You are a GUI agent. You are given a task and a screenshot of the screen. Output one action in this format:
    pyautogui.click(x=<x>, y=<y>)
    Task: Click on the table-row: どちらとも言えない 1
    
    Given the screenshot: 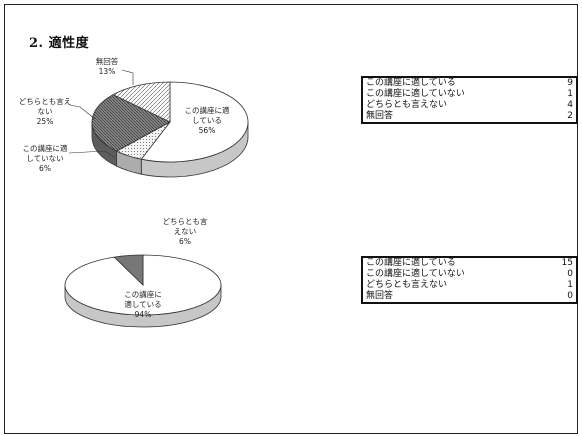 What is the action you would take?
    pyautogui.click(x=469, y=285)
    